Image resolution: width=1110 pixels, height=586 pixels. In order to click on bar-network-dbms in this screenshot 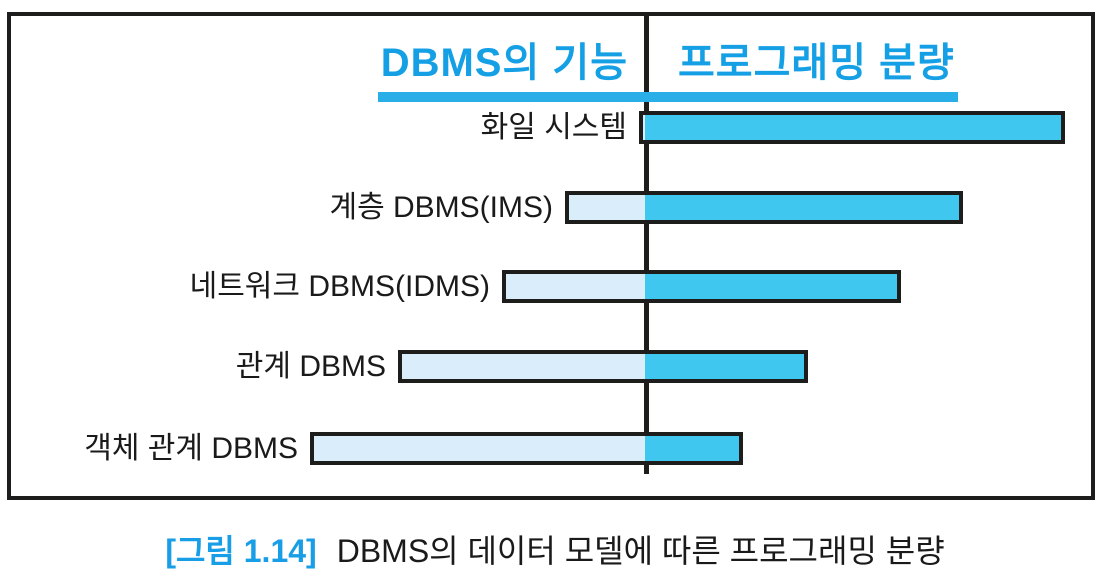, I will do `click(701, 286)`.